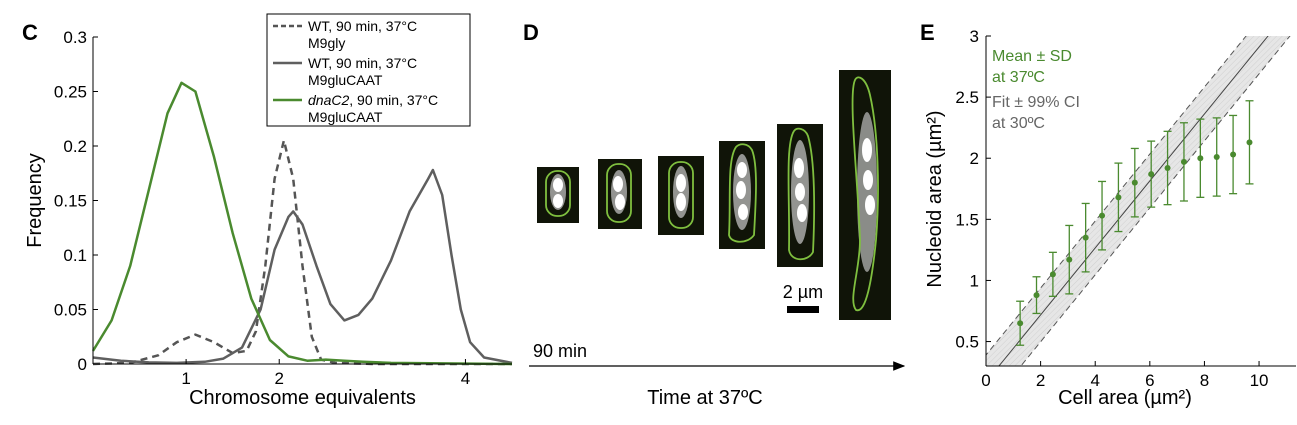  What do you see at coordinates (278, 378) in the screenshot?
I see `c-x-tick-label: 2` at bounding box center [278, 378].